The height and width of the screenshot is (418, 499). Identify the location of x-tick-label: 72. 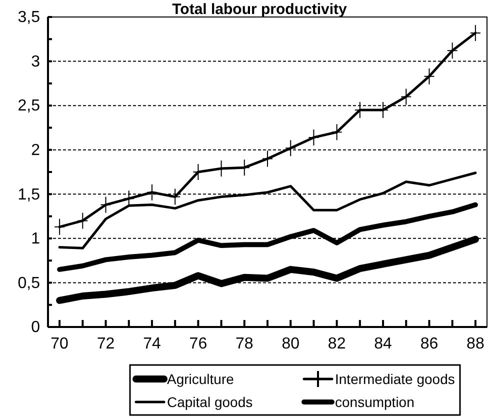
(105, 343).